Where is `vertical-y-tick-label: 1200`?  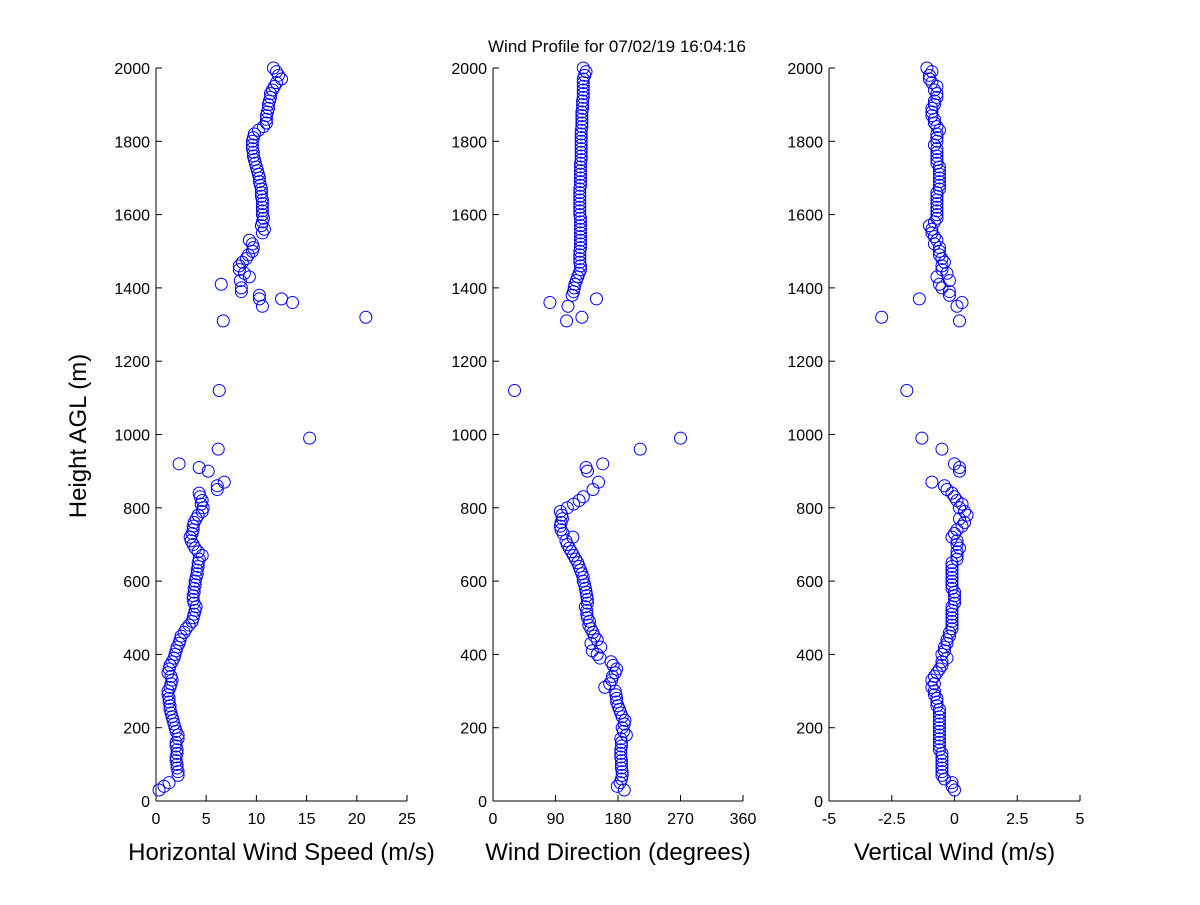
vertical-y-tick-label: 1200 is located at coordinates (805, 362).